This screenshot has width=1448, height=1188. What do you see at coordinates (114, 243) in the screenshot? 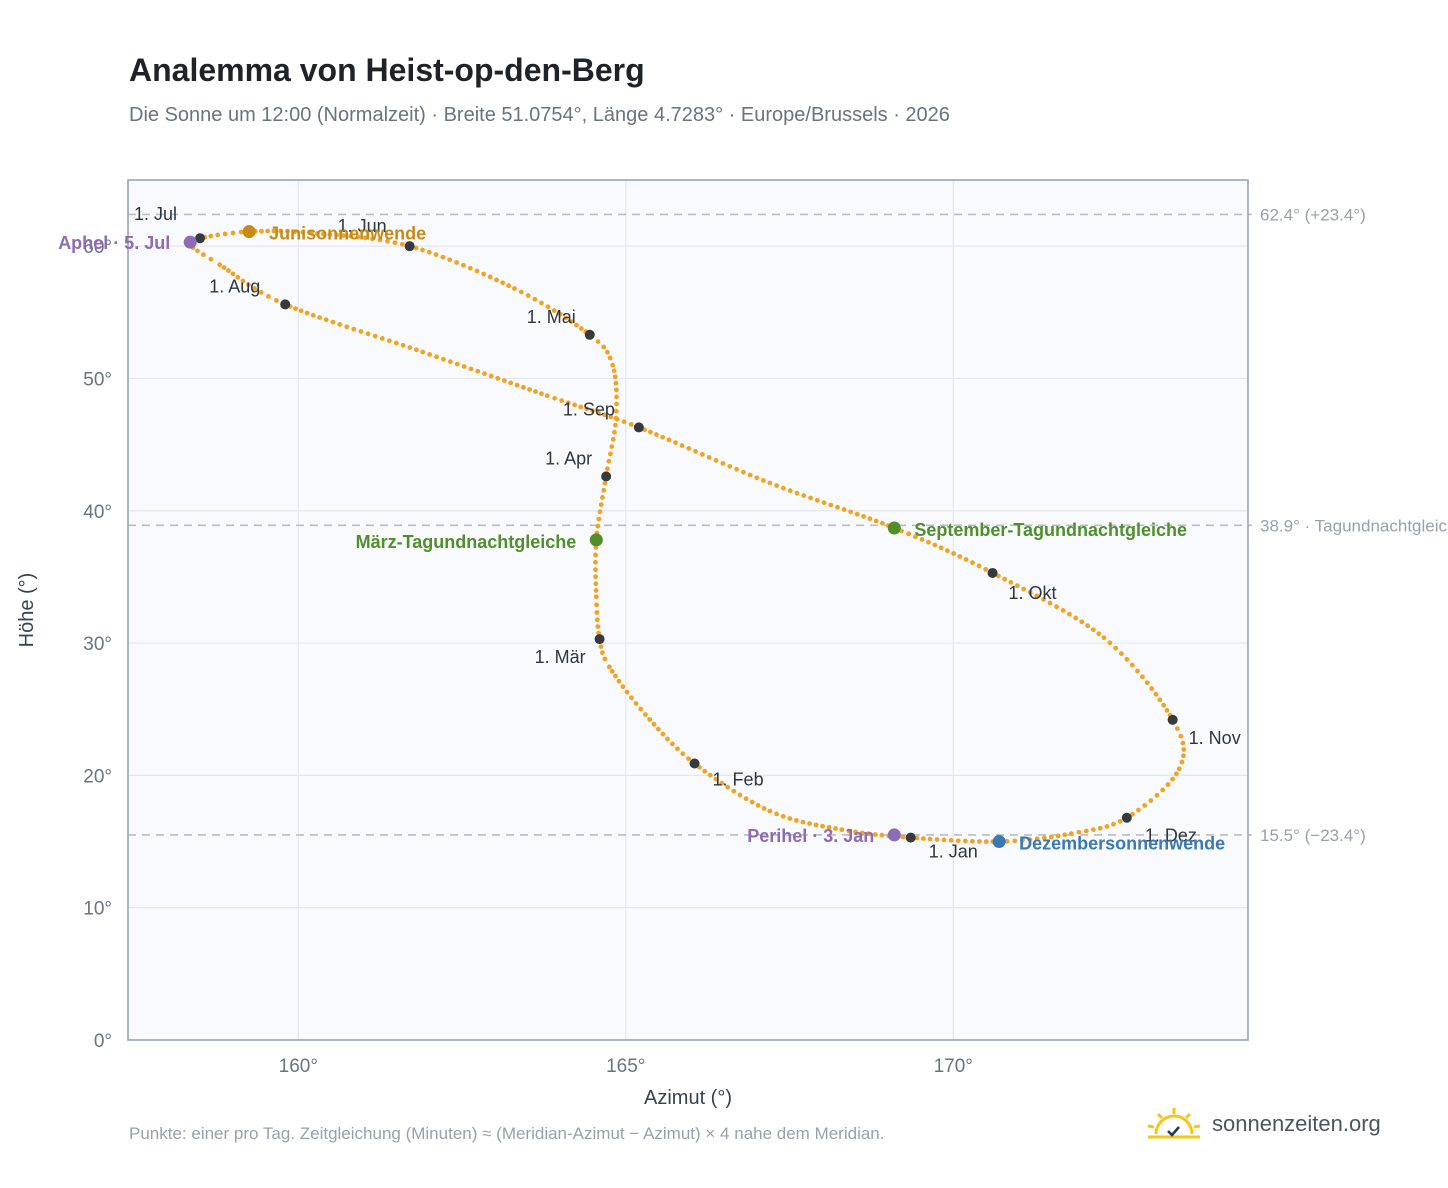
I see `event-label: Aphel · 5. Jul` at bounding box center [114, 243].